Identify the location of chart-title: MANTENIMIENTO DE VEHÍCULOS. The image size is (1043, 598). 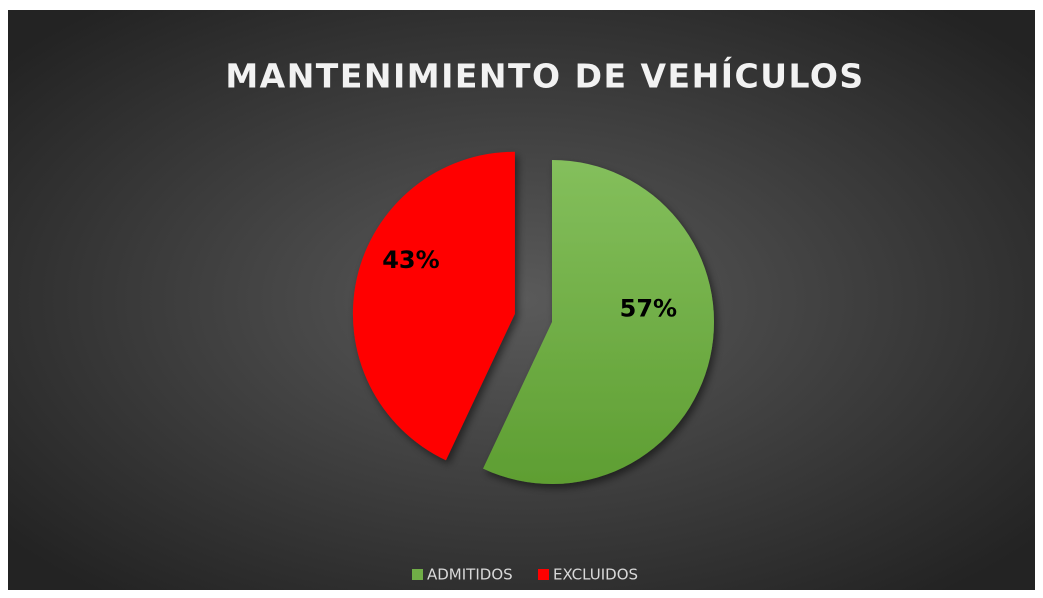
(544, 76).